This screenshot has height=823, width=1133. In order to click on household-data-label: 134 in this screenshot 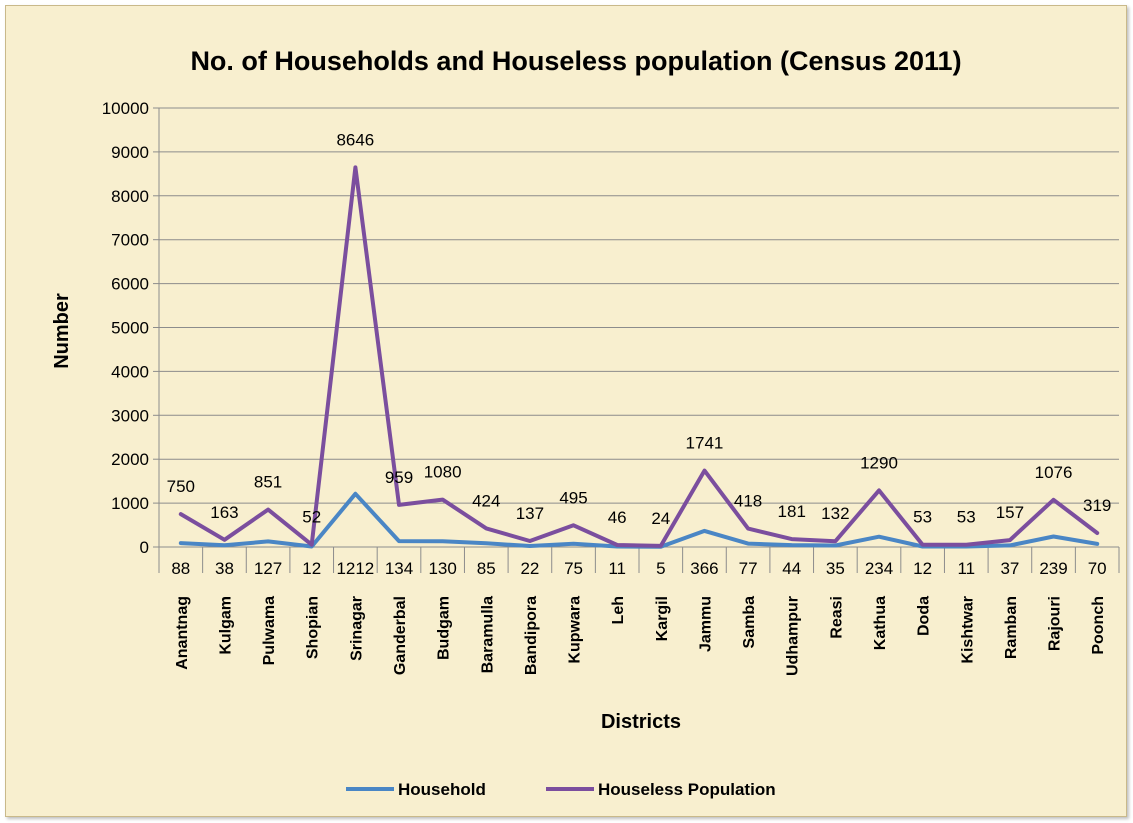, I will do `click(399, 568)`.